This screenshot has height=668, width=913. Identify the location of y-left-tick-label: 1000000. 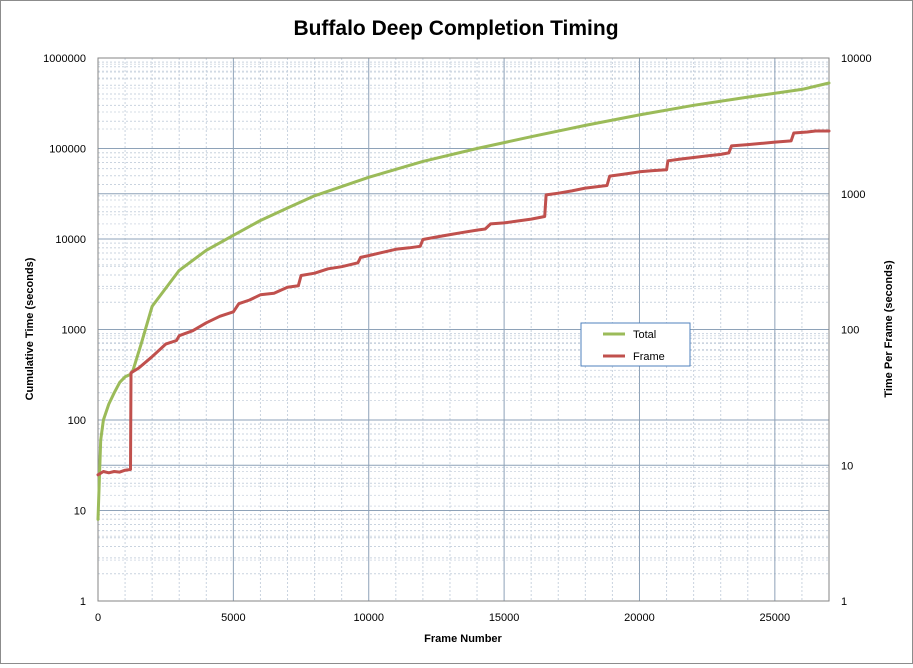
(64, 59).